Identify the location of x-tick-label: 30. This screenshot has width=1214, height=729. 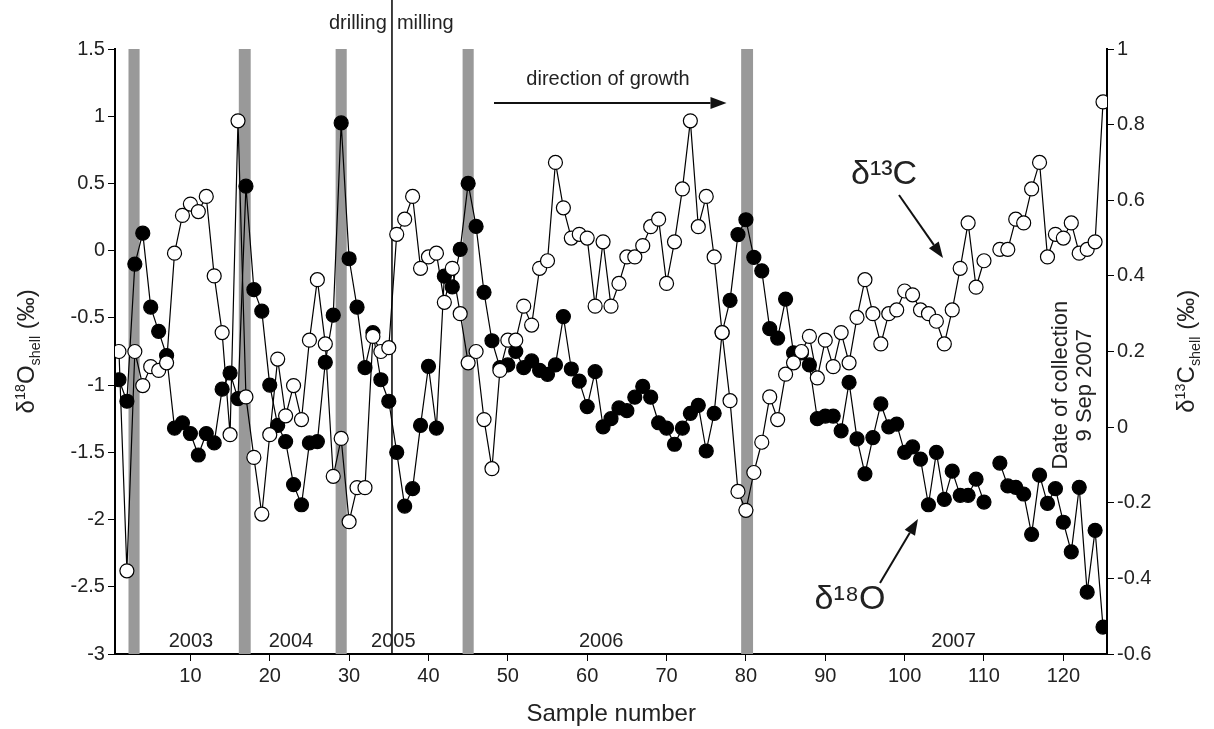
(349, 674).